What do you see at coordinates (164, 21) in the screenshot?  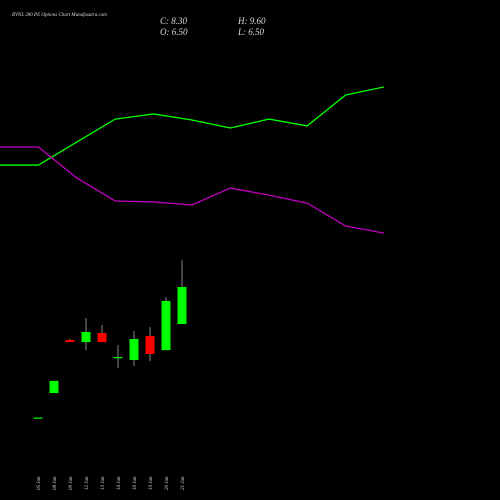 I see `stat-label: C:` at bounding box center [164, 21].